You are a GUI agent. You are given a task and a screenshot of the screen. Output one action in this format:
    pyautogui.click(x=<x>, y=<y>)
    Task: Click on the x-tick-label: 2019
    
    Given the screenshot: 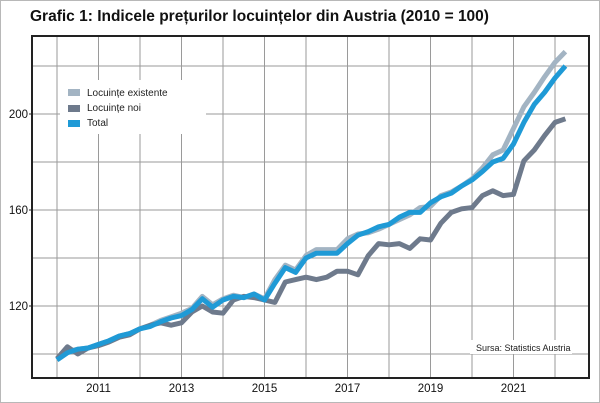 What is the action you would take?
    pyautogui.click(x=431, y=389)
    